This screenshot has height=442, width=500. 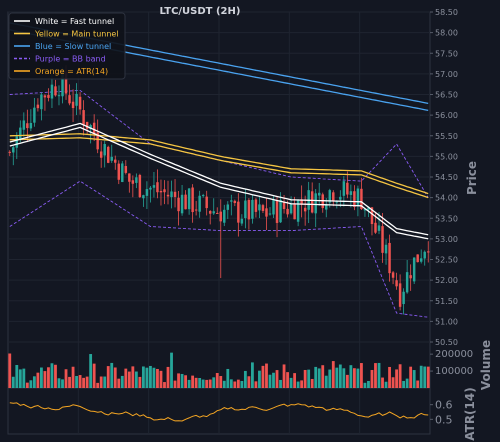 What do you see at coordinates (446, 198) in the screenshot?
I see `price-tick-label: 54.00` at bounding box center [446, 198].